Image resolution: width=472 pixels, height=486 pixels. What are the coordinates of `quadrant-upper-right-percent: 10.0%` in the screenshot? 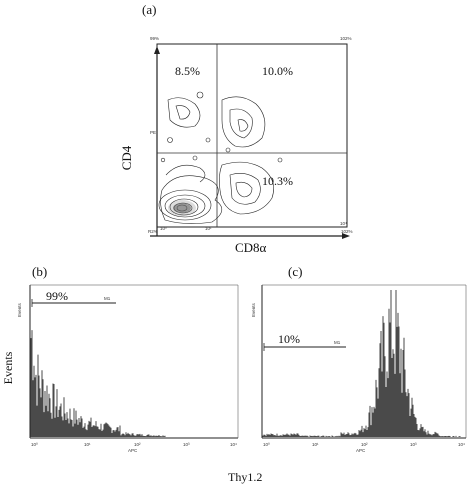 It's located at (277, 71).